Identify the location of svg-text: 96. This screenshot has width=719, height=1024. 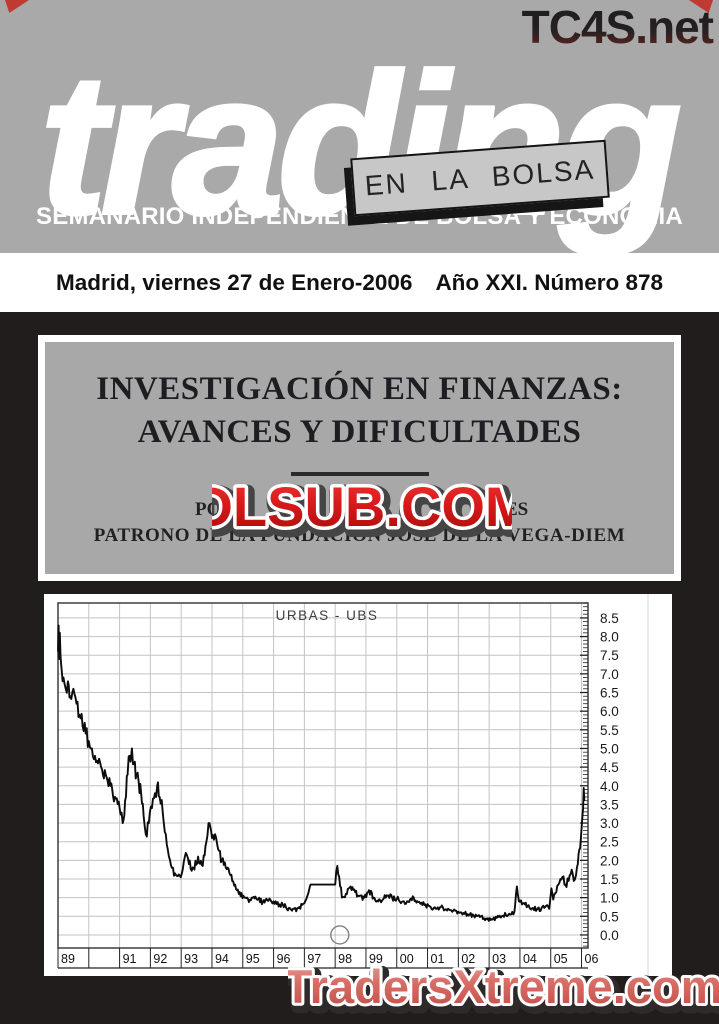
(284, 959).